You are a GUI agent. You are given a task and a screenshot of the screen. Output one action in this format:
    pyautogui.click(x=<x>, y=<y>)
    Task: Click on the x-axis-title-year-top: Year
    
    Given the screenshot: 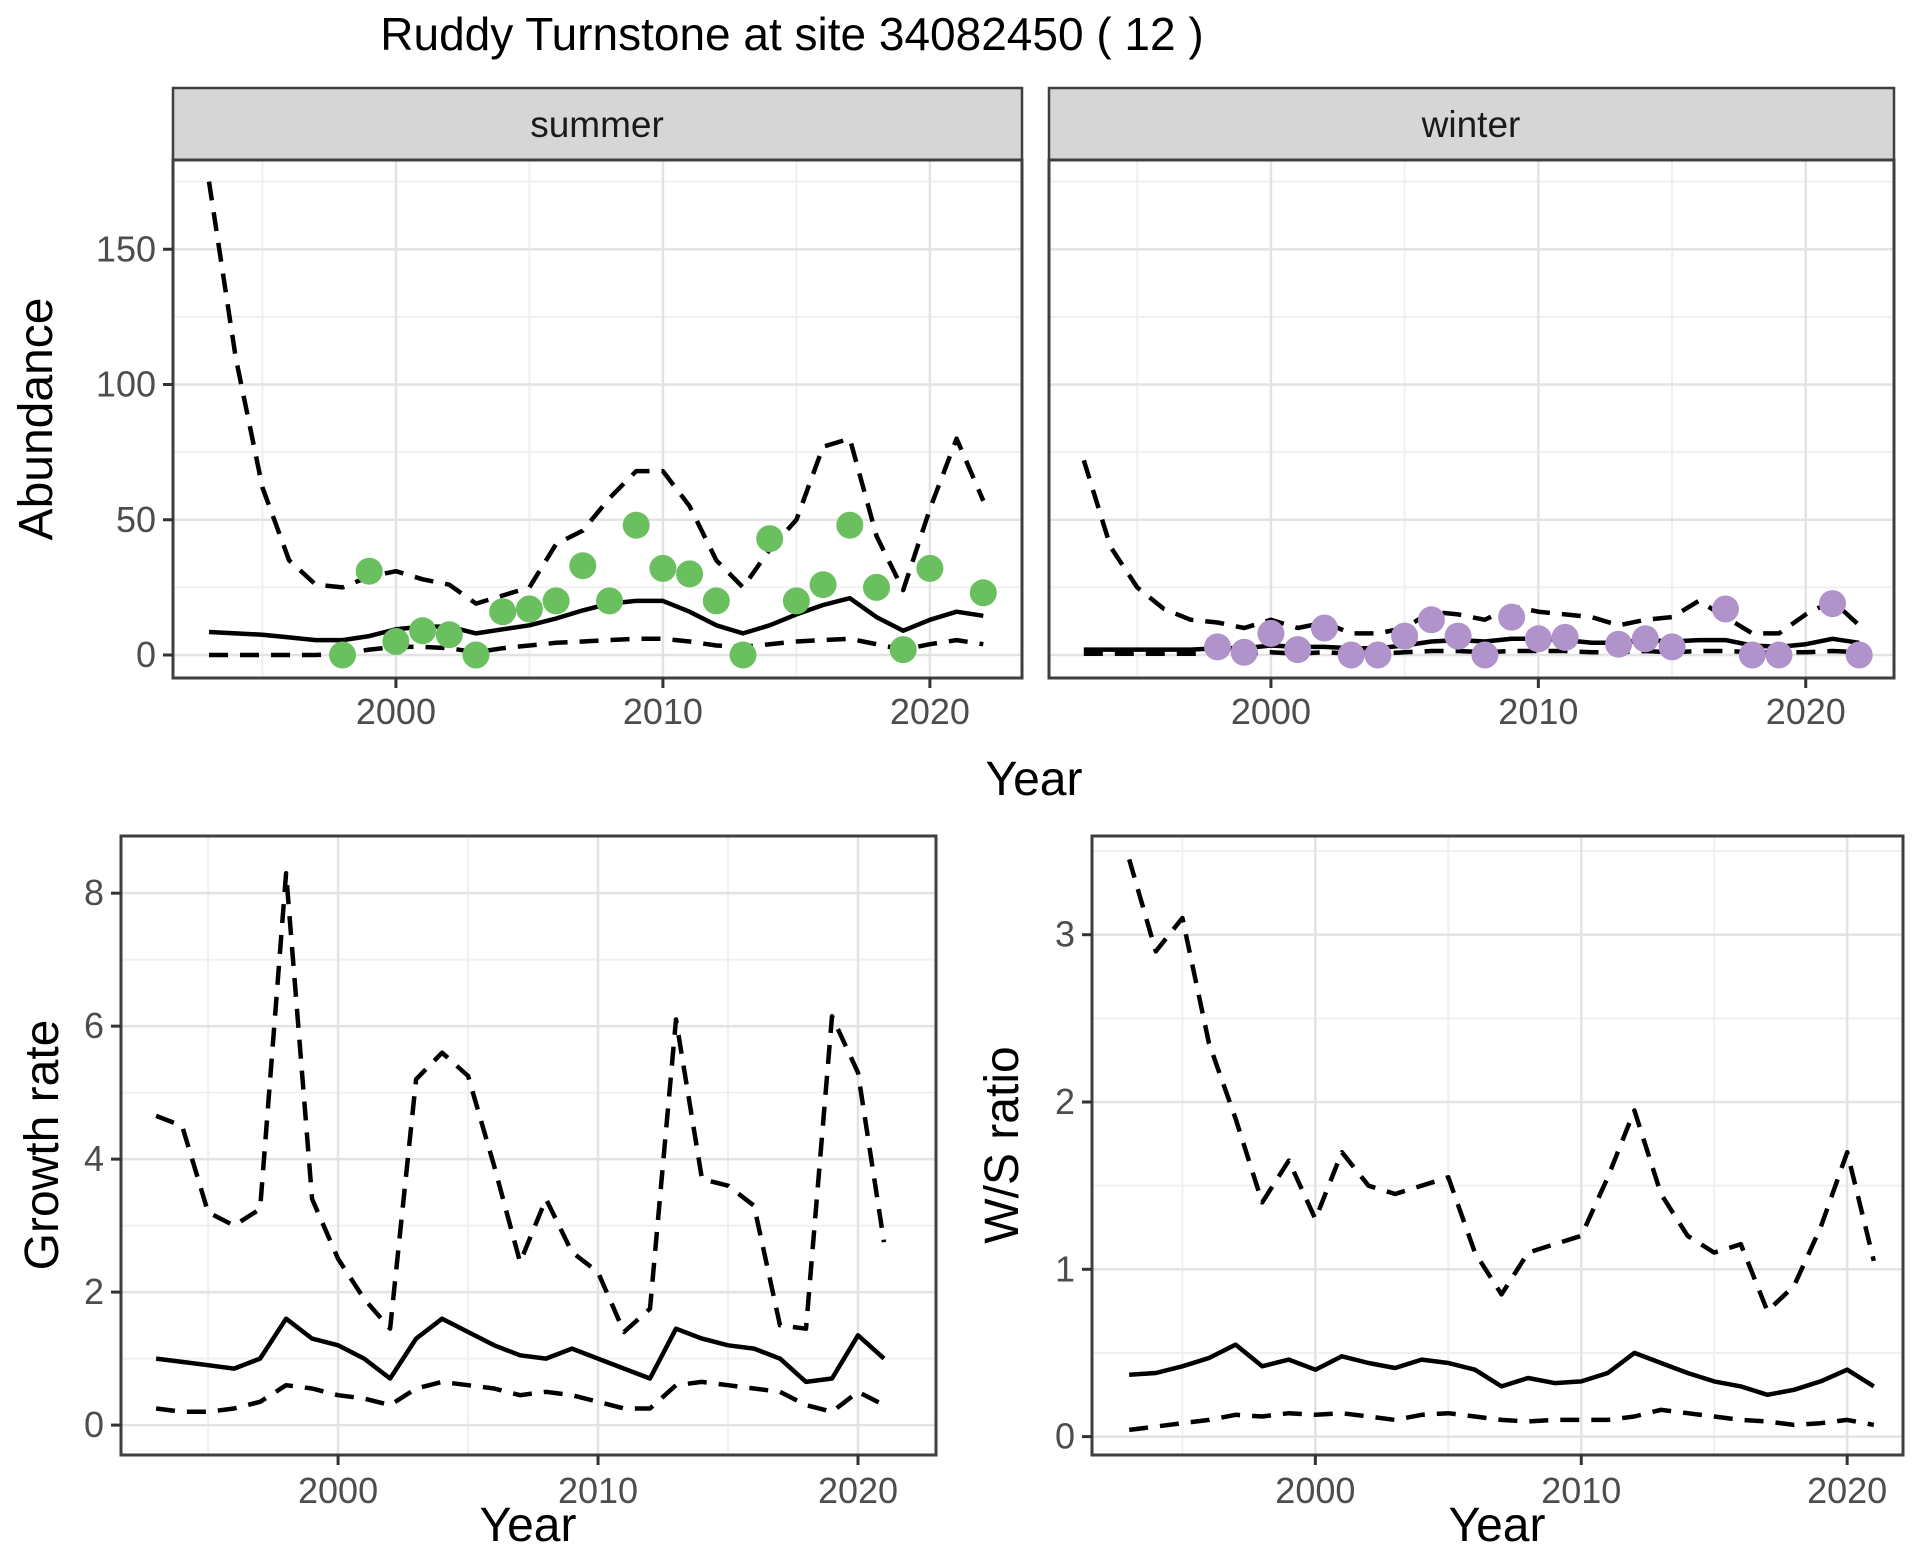 What is the action you would take?
    pyautogui.click(x=1034, y=779)
    